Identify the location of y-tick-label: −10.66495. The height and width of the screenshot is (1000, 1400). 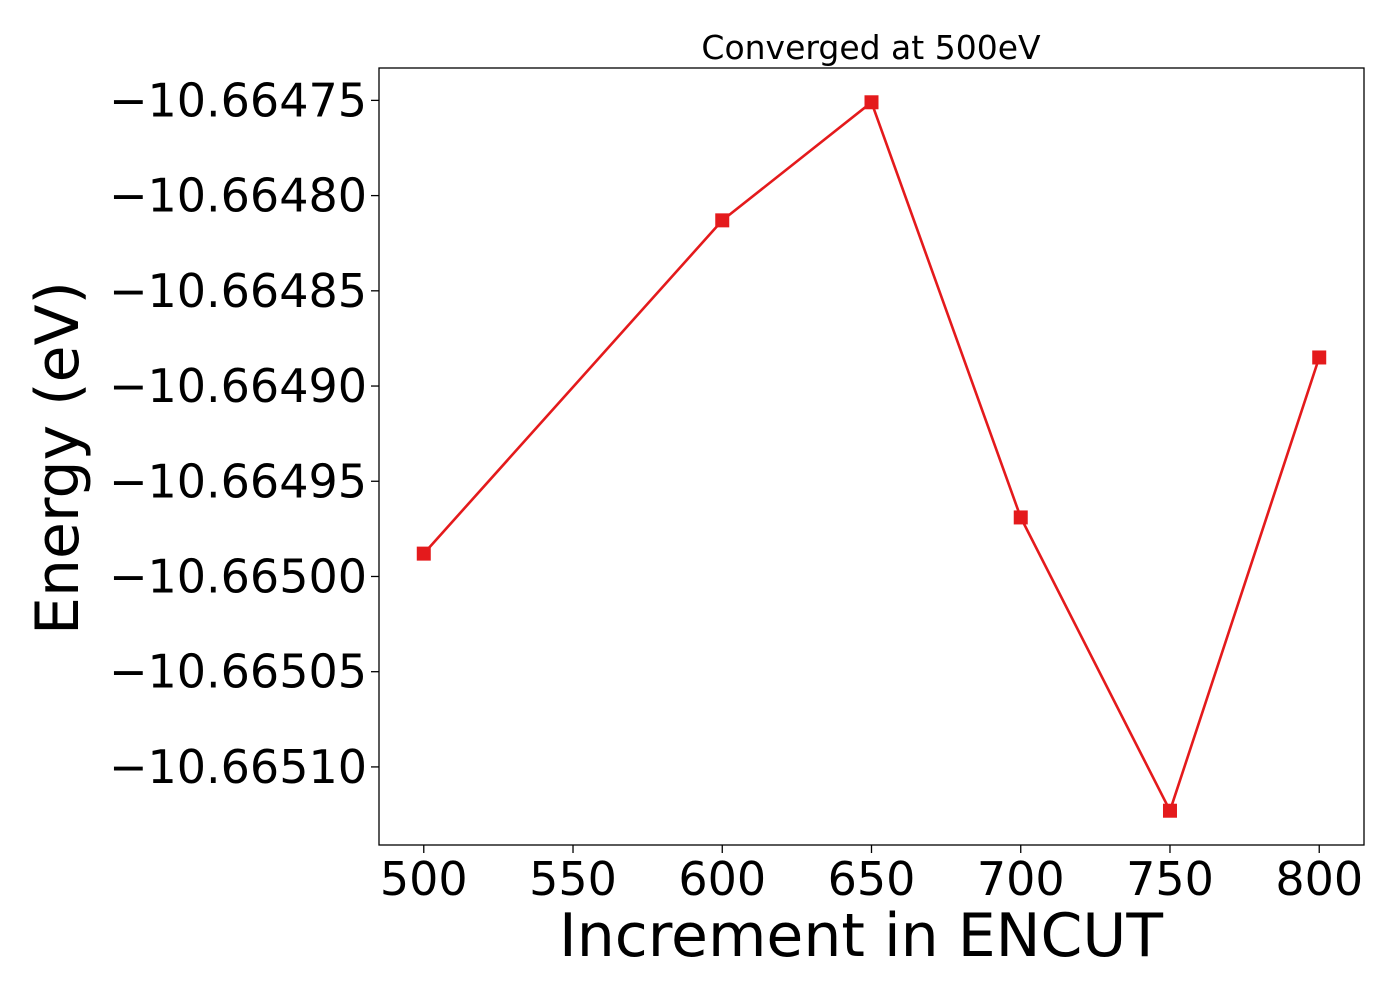
(238, 481).